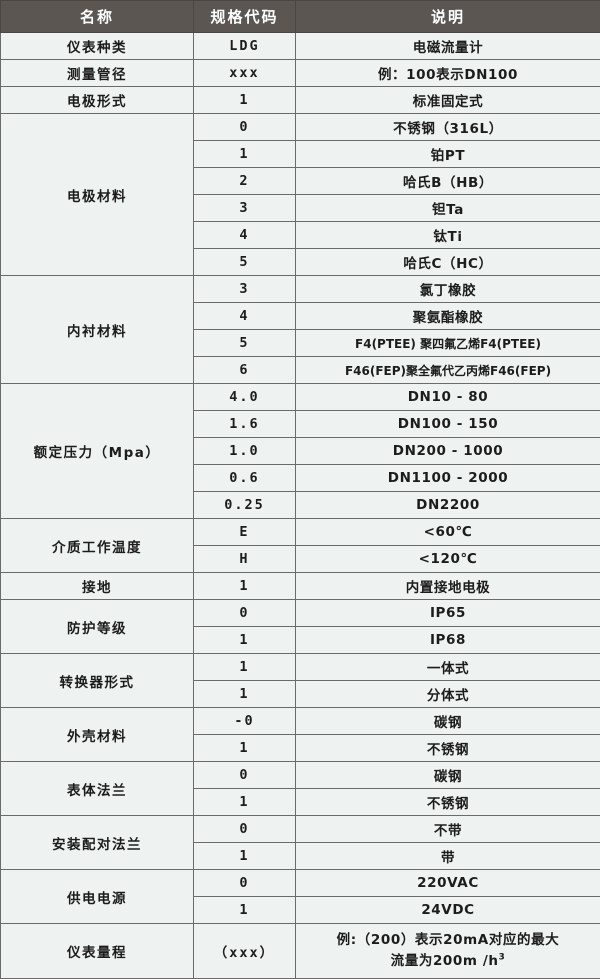 The width and height of the screenshot is (600, 979). Describe the element at coordinates (448, 883) in the screenshot. I see `description-cell: 220VAC` at that location.